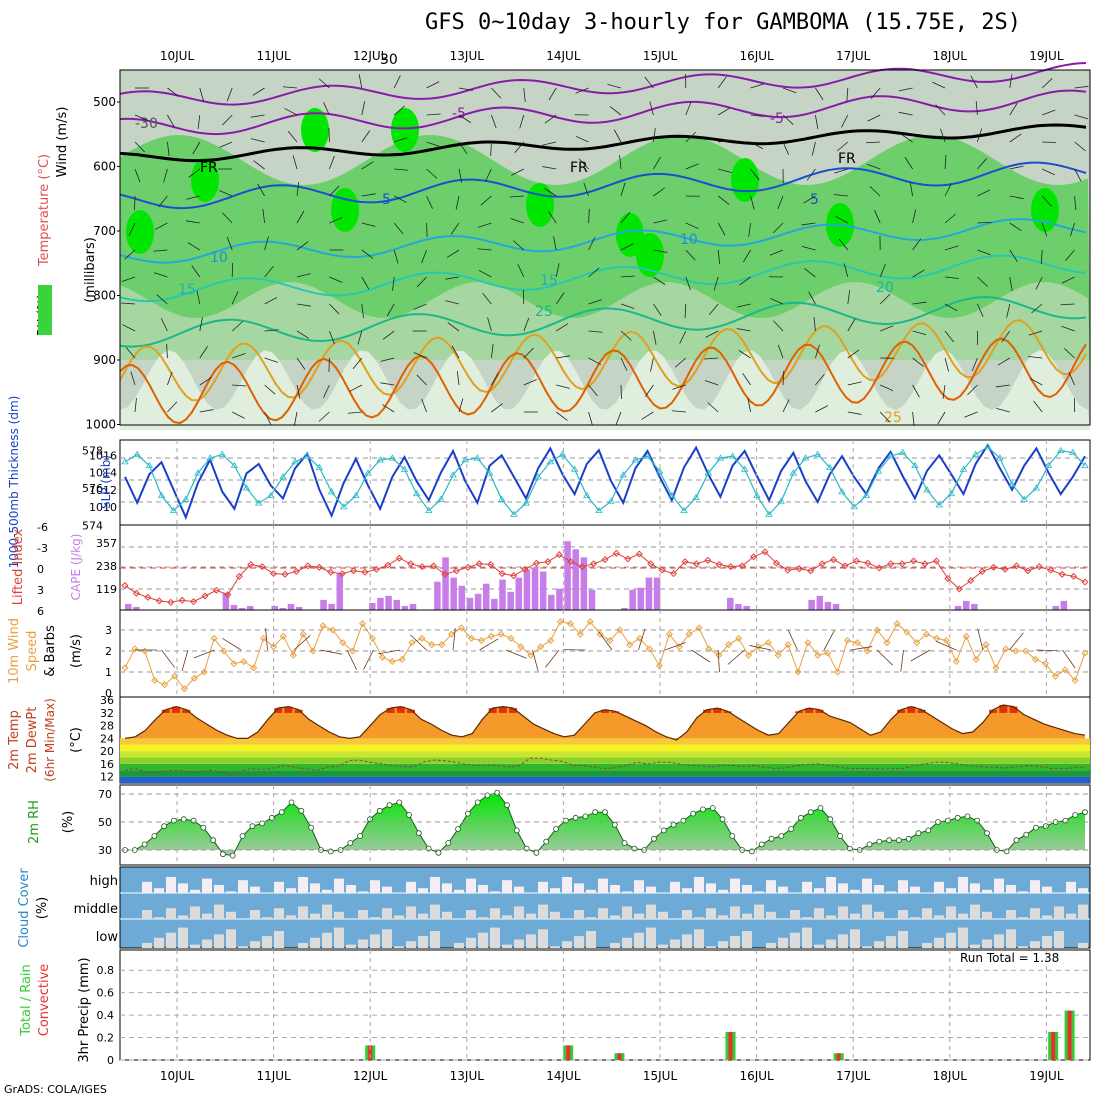 The width and height of the screenshot is (1100, 1100). Describe the element at coordinates (660, 1076) in the screenshot. I see `date-label-bottom: 15JUL` at that location.